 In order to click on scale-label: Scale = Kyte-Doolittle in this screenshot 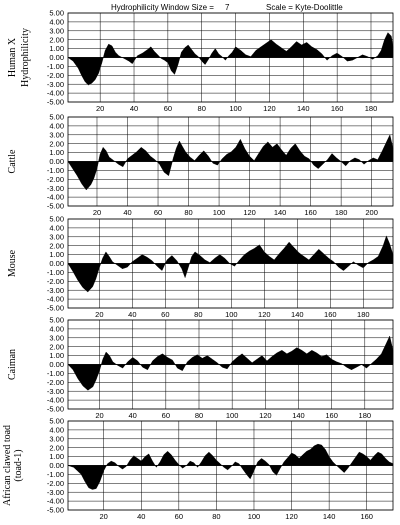, I will do `click(304, 7)`.